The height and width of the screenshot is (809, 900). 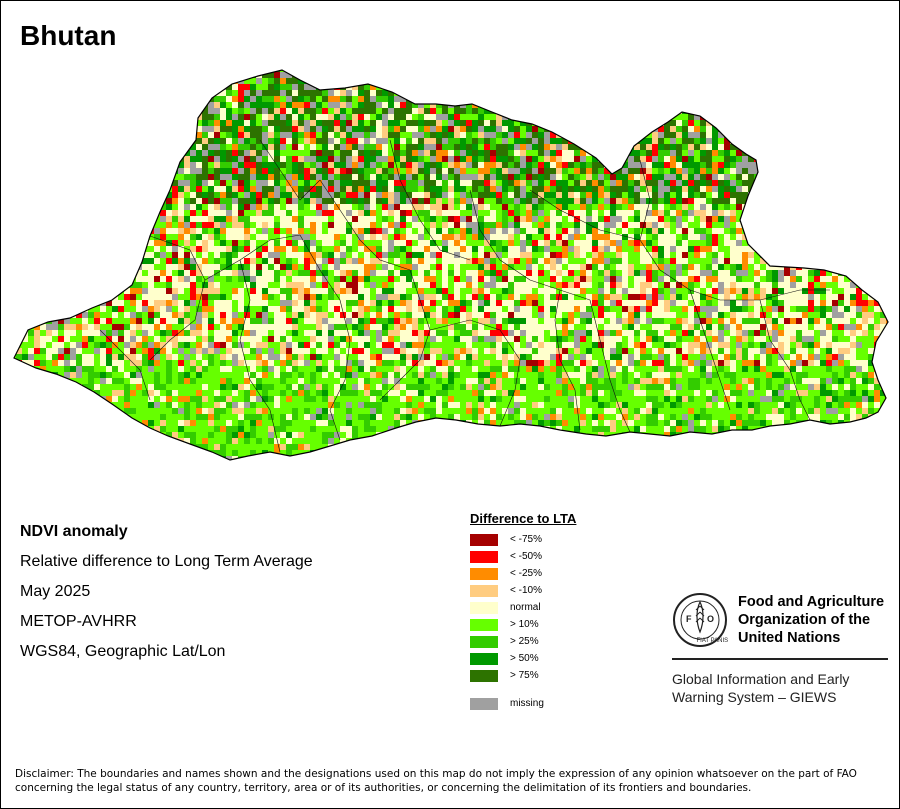 I want to click on legend-label: < -25%, so click(x=526, y=573).